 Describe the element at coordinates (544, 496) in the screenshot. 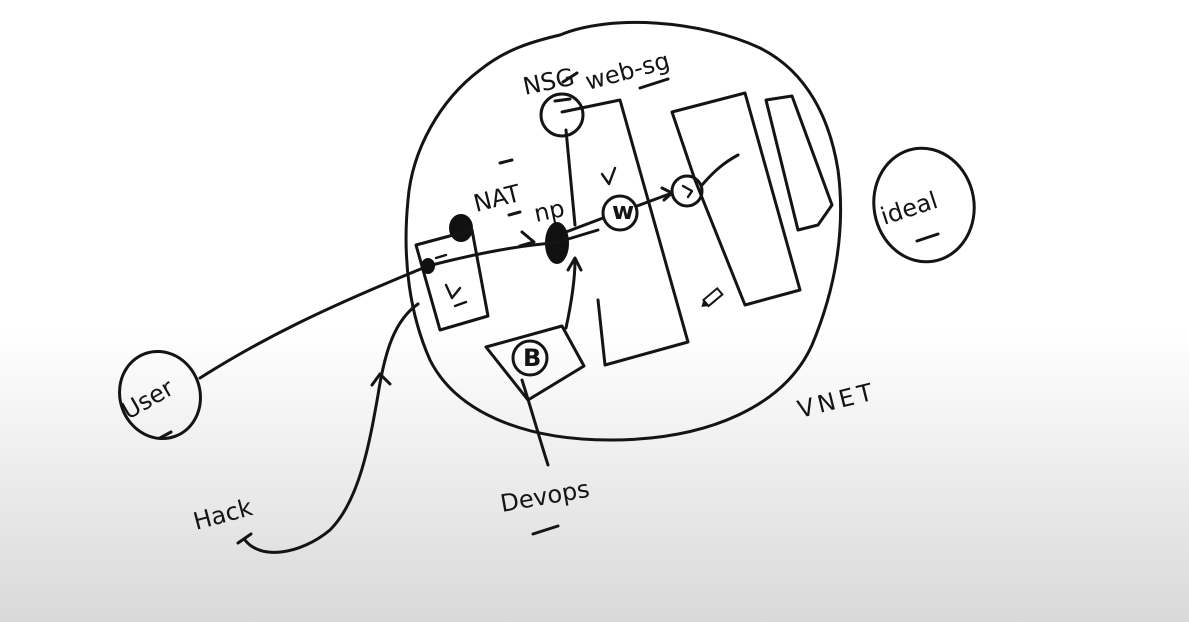

I see `devops-label: Devops` at that location.